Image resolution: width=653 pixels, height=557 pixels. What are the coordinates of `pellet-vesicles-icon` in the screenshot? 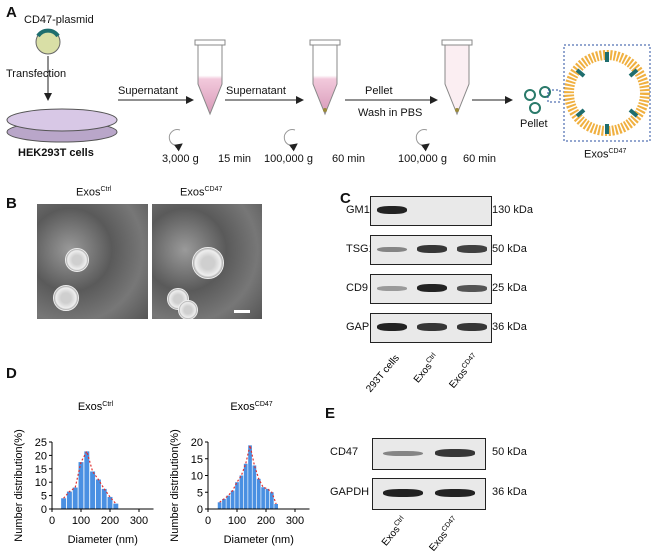 It's located at (537, 100).